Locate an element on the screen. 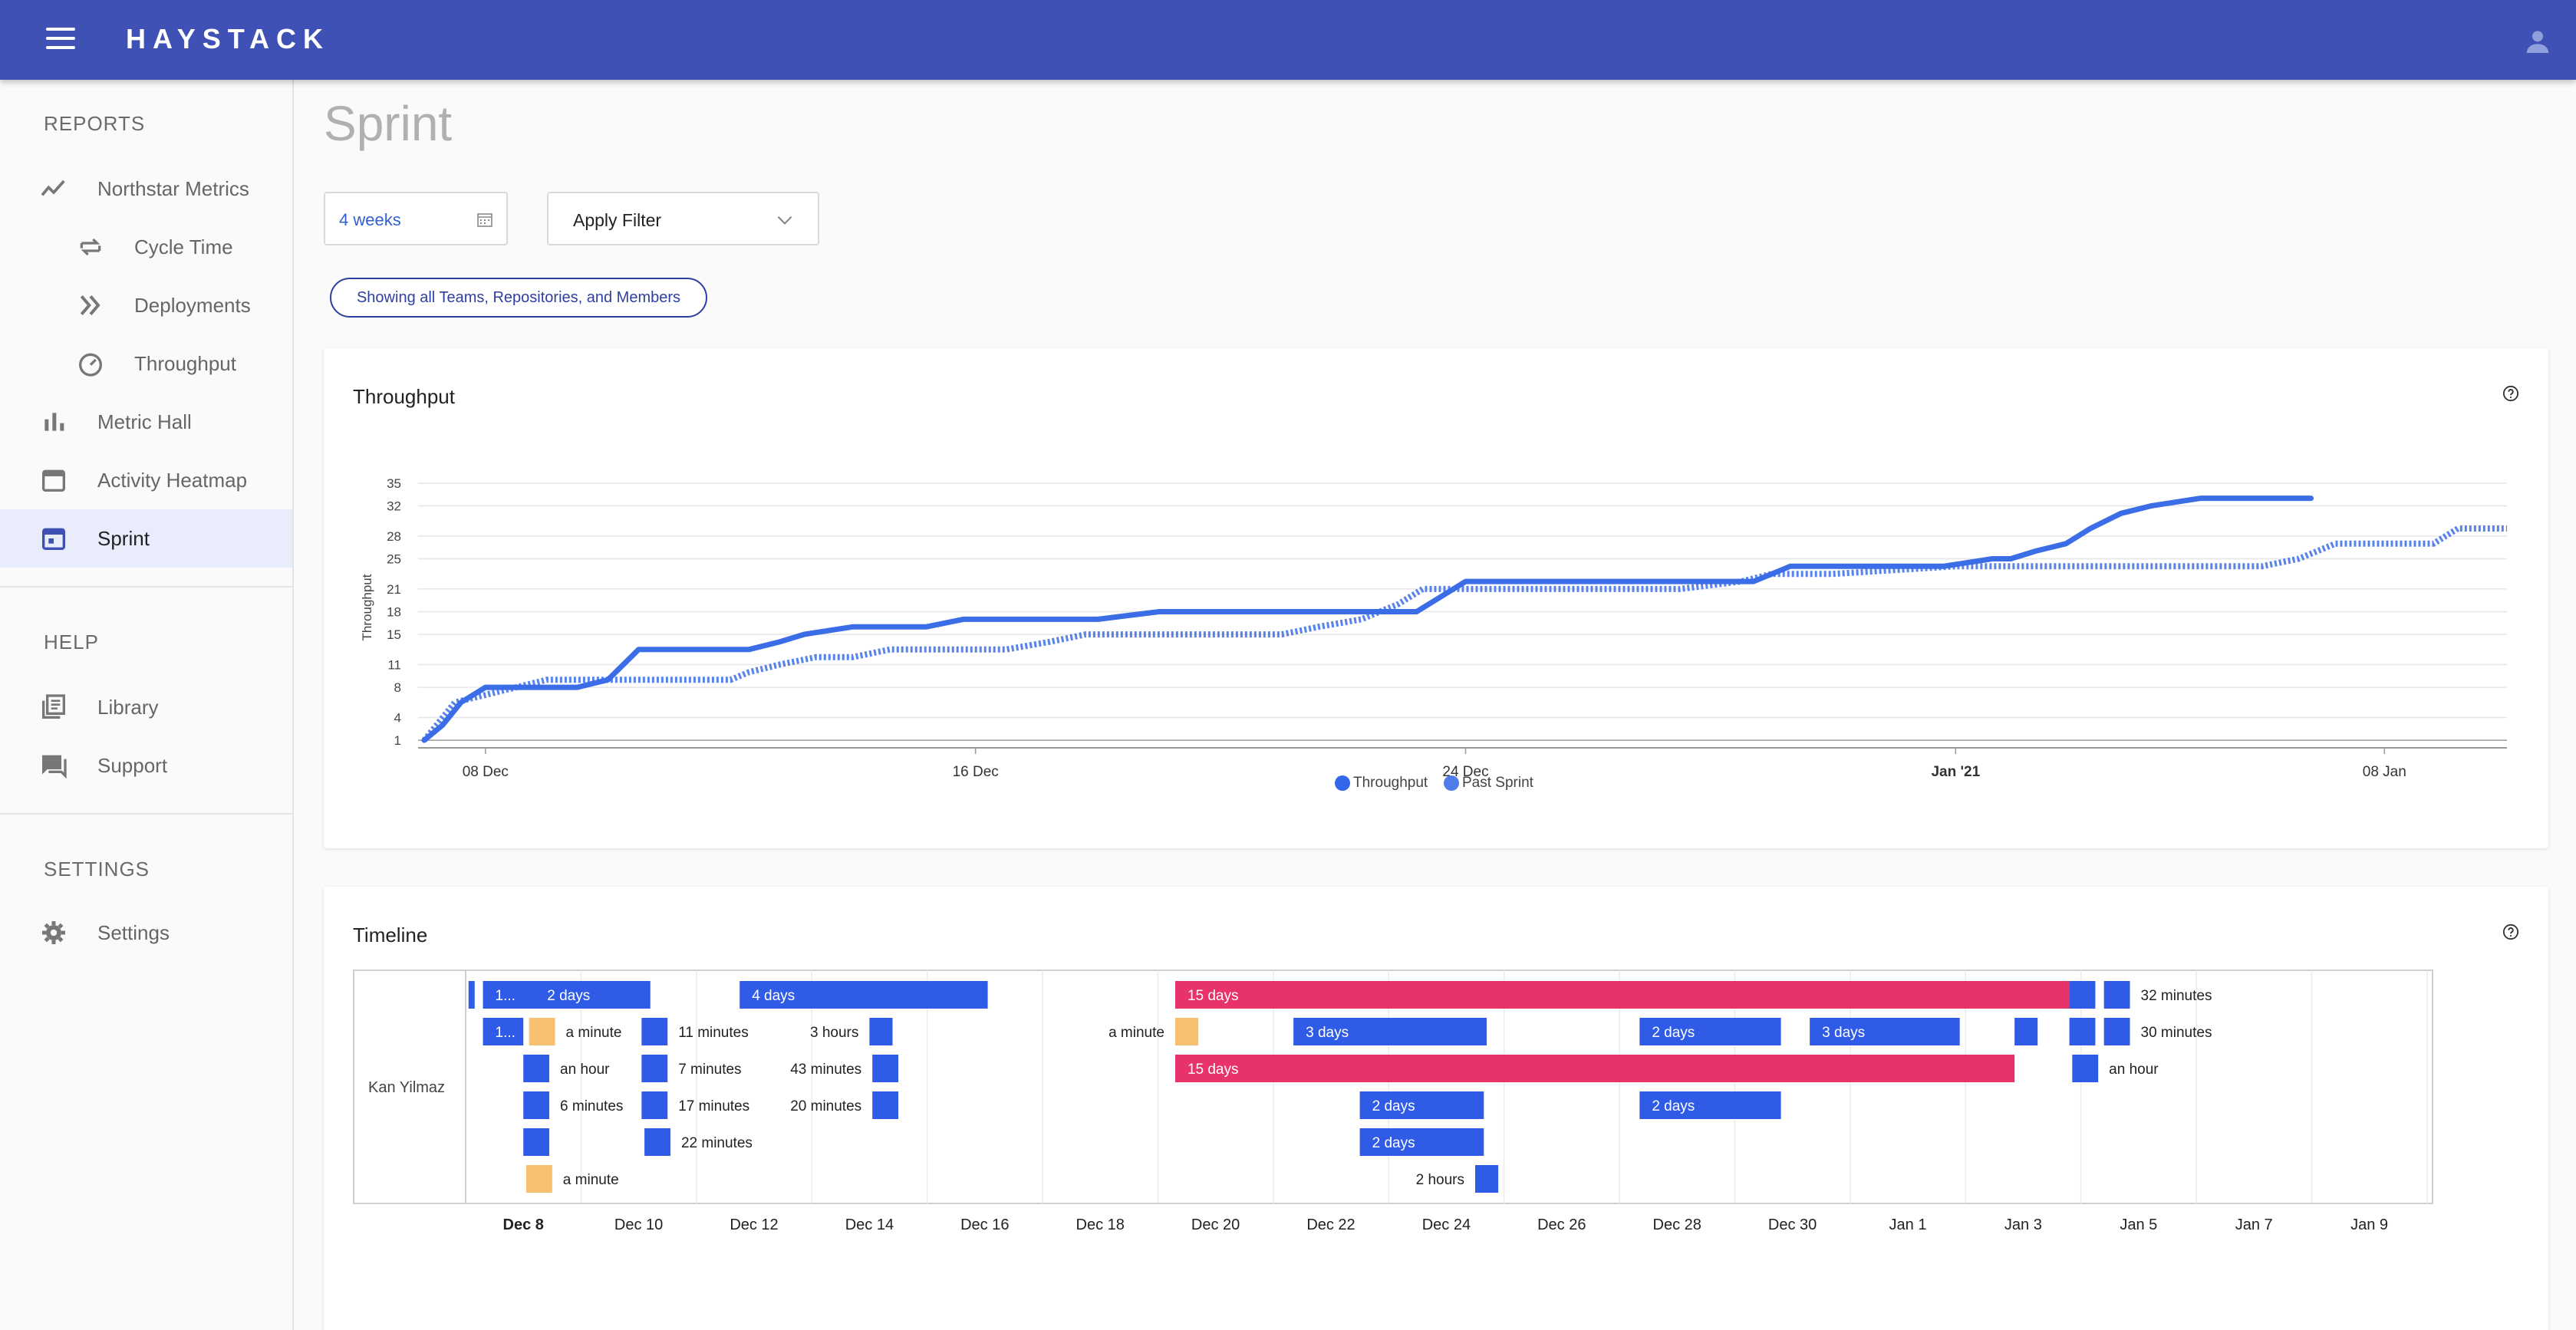 This screenshot has width=2576, height=1330. timeline-x-tick-label: Dec 8 is located at coordinates (523, 1224).